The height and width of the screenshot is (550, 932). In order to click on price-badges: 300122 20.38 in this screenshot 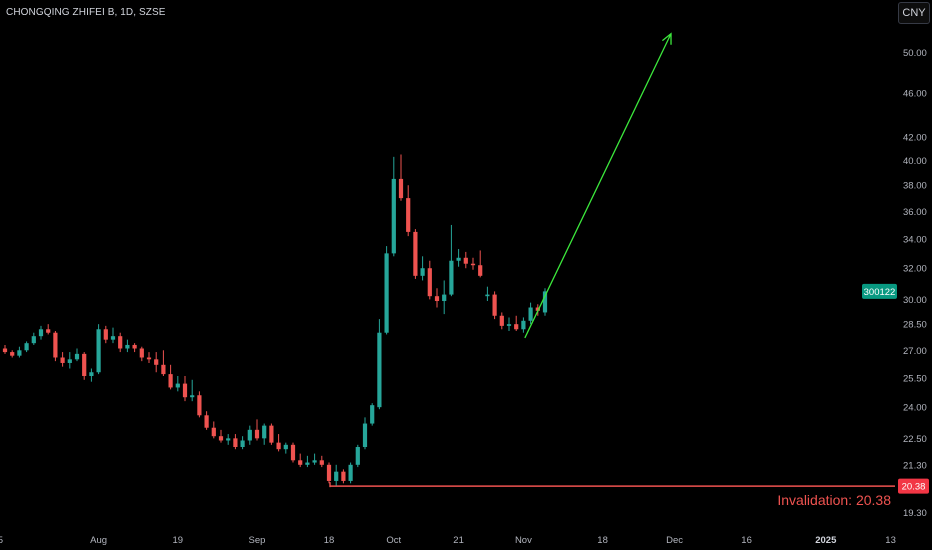, I will do `click(895, 388)`.